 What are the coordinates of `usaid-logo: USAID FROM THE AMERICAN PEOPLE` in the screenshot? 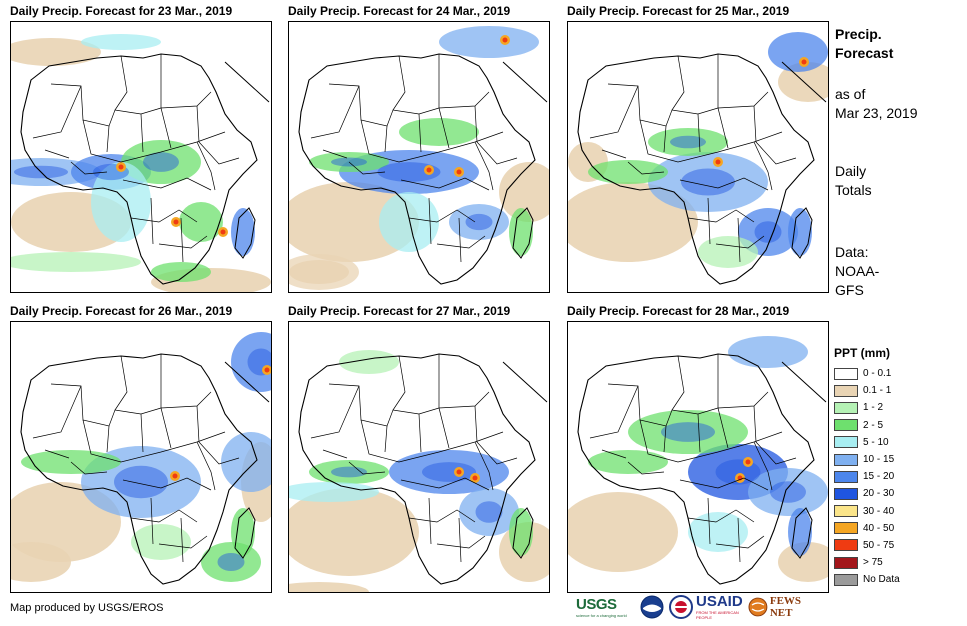 It's located at (722, 607).